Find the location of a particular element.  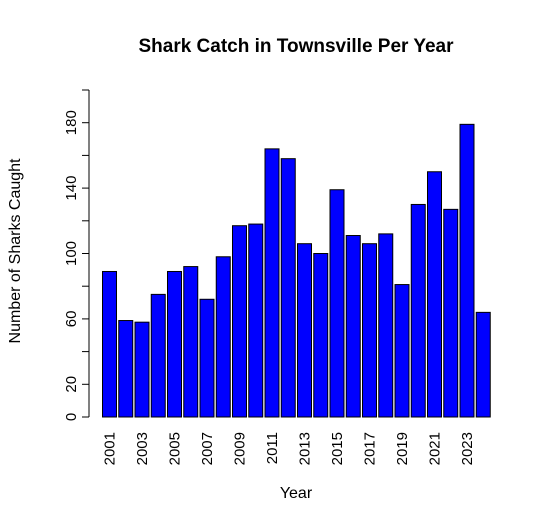

bar-2004 is located at coordinates (158, 355).